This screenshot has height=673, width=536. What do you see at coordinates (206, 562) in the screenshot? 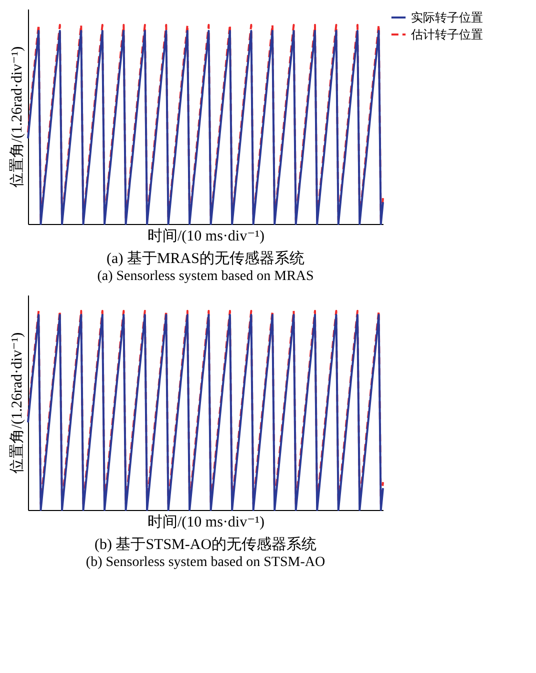
I see `text: (b) Sensorless system based on STSM-AO` at bounding box center [206, 562].